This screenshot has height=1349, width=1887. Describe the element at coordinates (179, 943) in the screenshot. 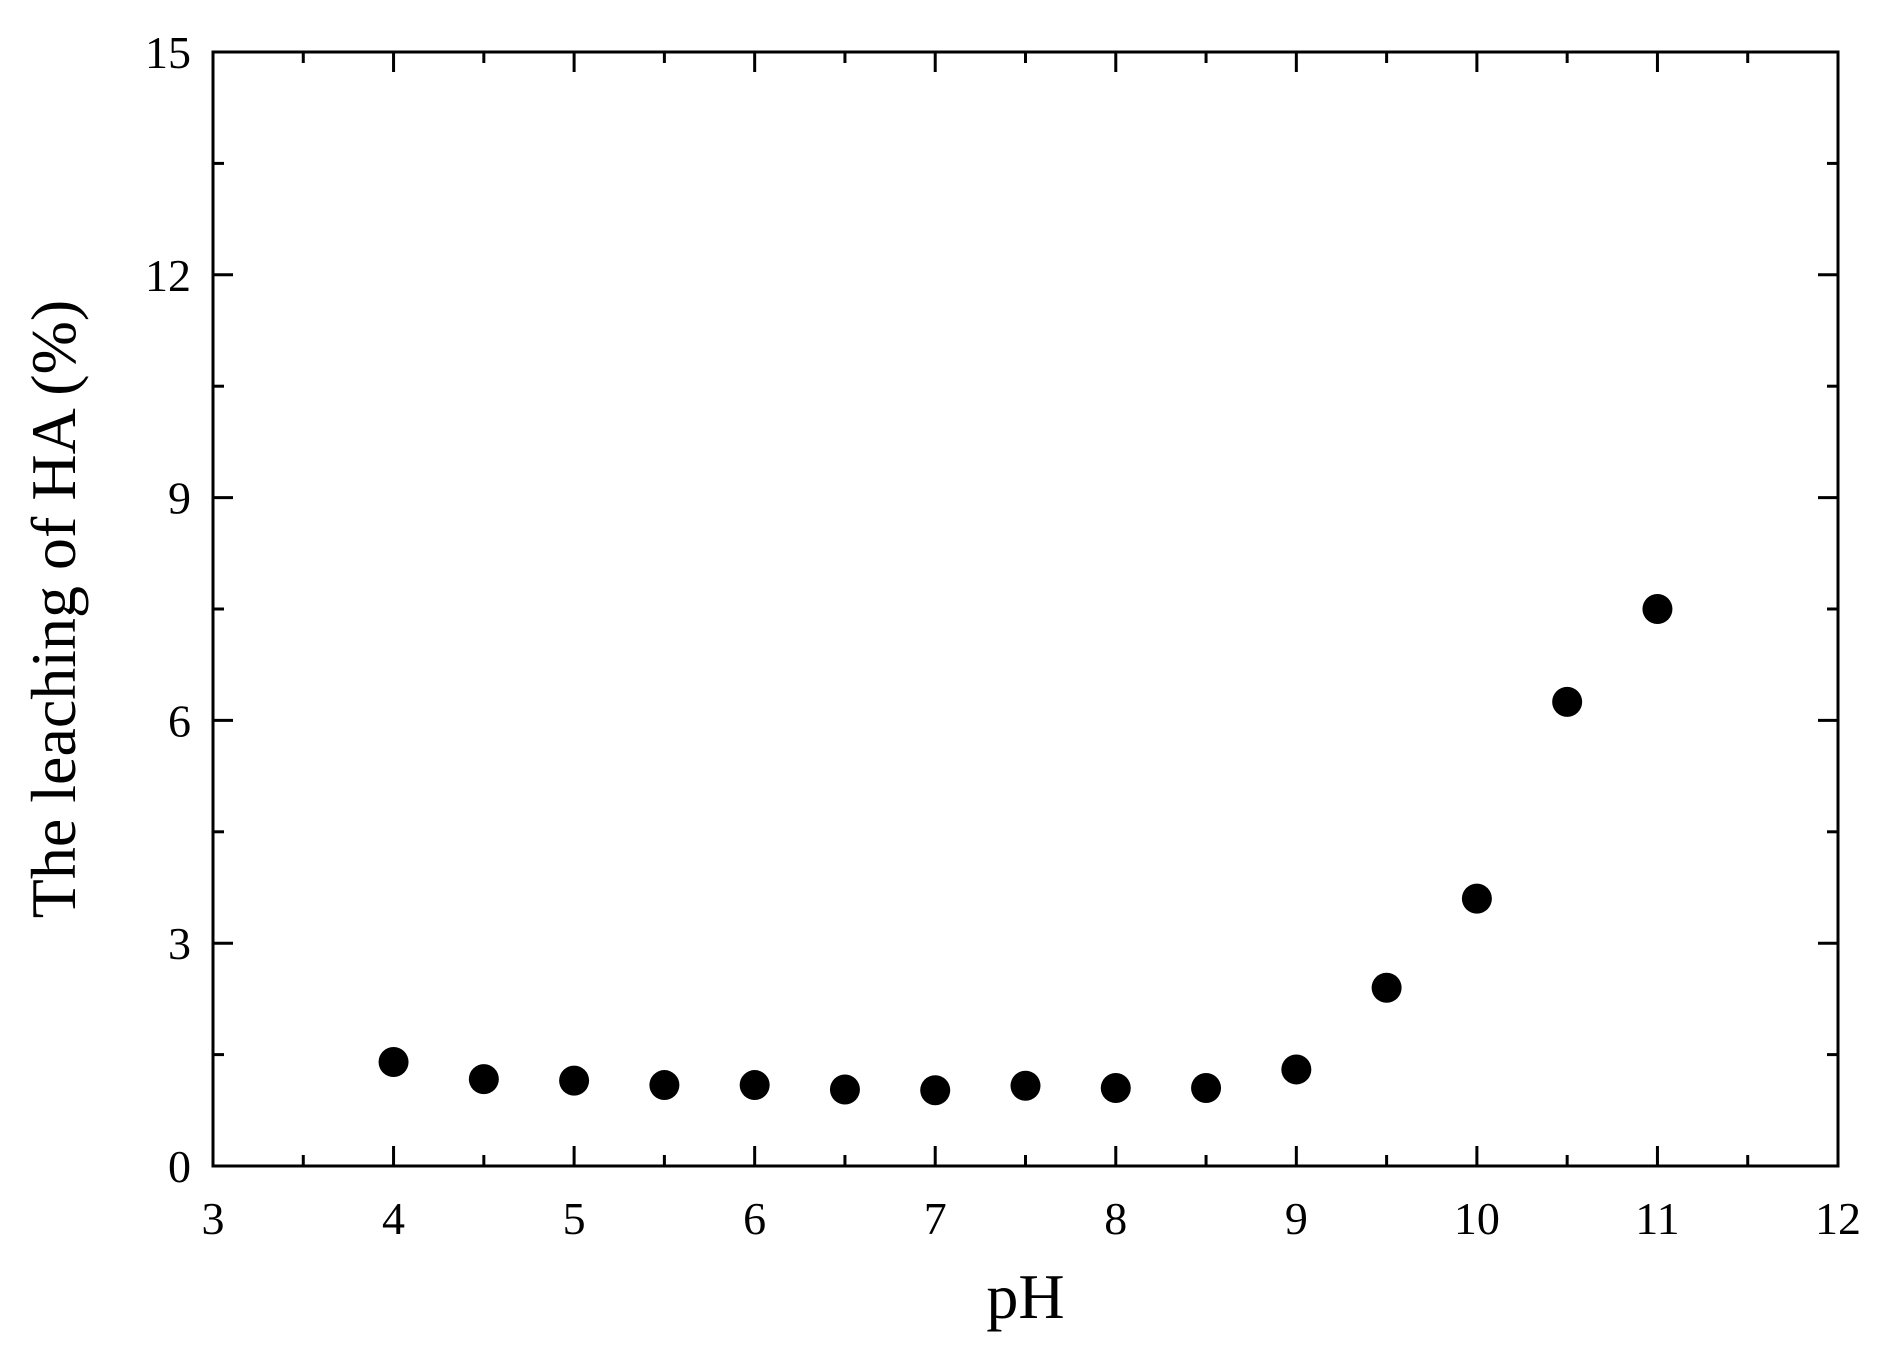

I see `y-tick-label: 3` at that location.